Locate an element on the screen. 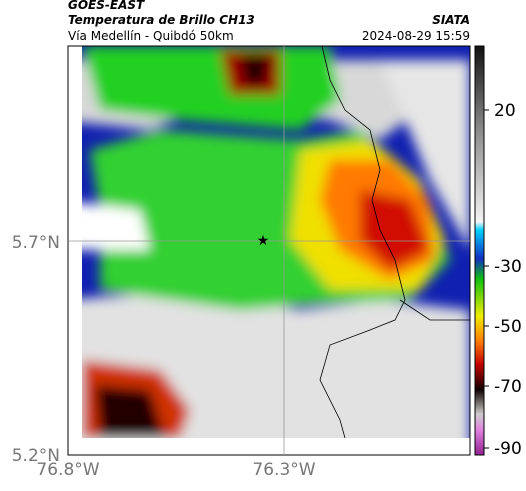 This screenshot has width=526, height=491. colorbar-tick-label: -90 is located at coordinates (508, 449).